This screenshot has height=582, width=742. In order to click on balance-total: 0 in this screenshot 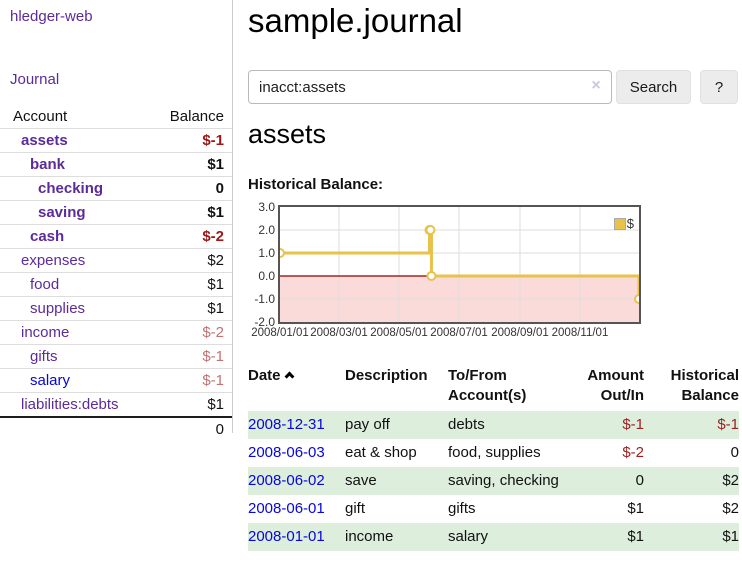, I will do `click(219, 429)`.